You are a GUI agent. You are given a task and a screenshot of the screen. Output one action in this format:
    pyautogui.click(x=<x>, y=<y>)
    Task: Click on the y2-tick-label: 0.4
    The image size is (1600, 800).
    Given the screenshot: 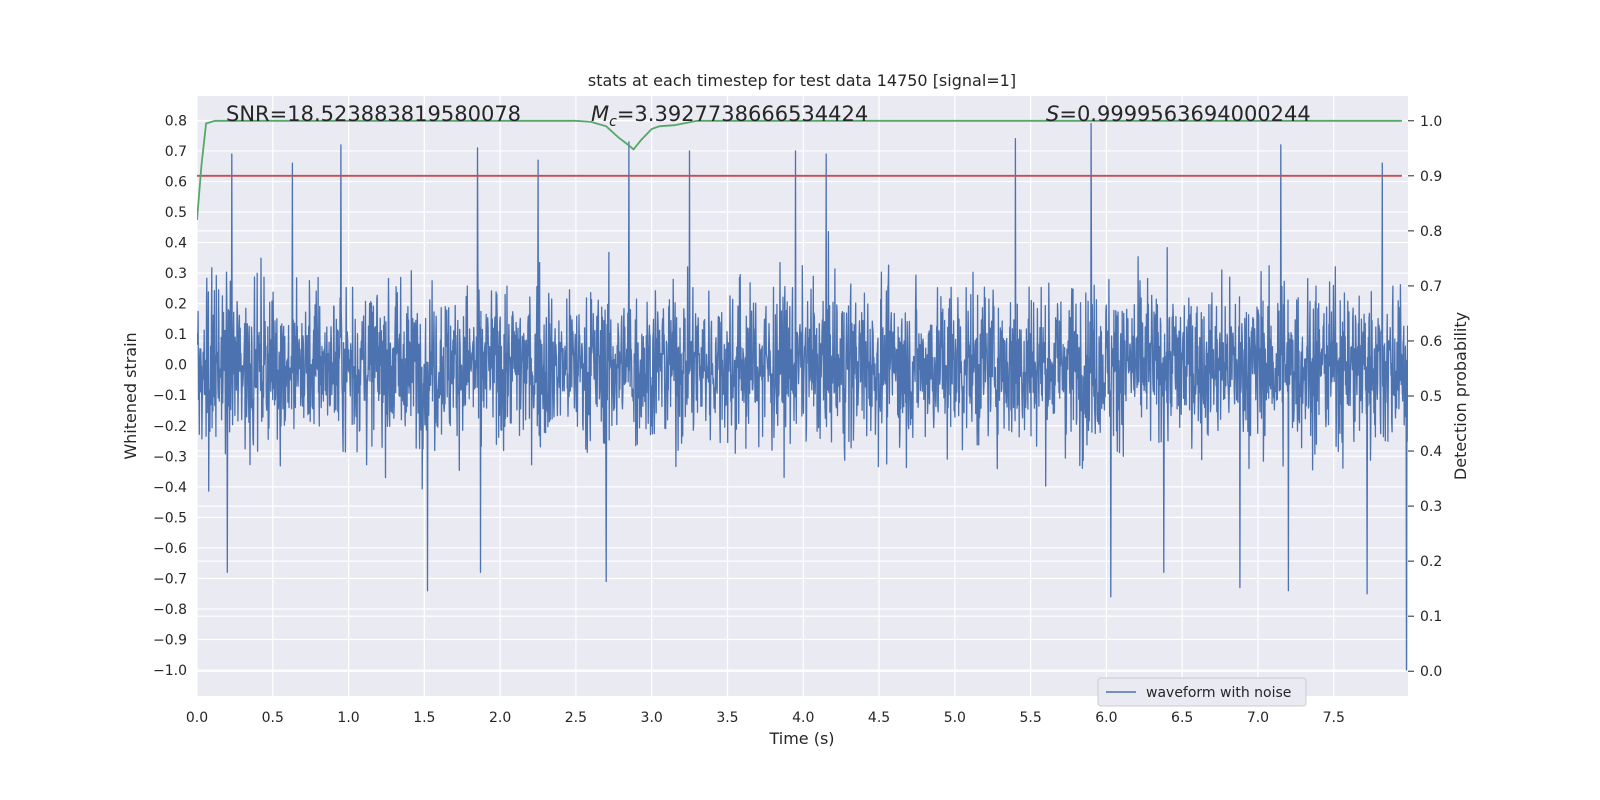 What is the action you would take?
    pyautogui.click(x=1431, y=452)
    